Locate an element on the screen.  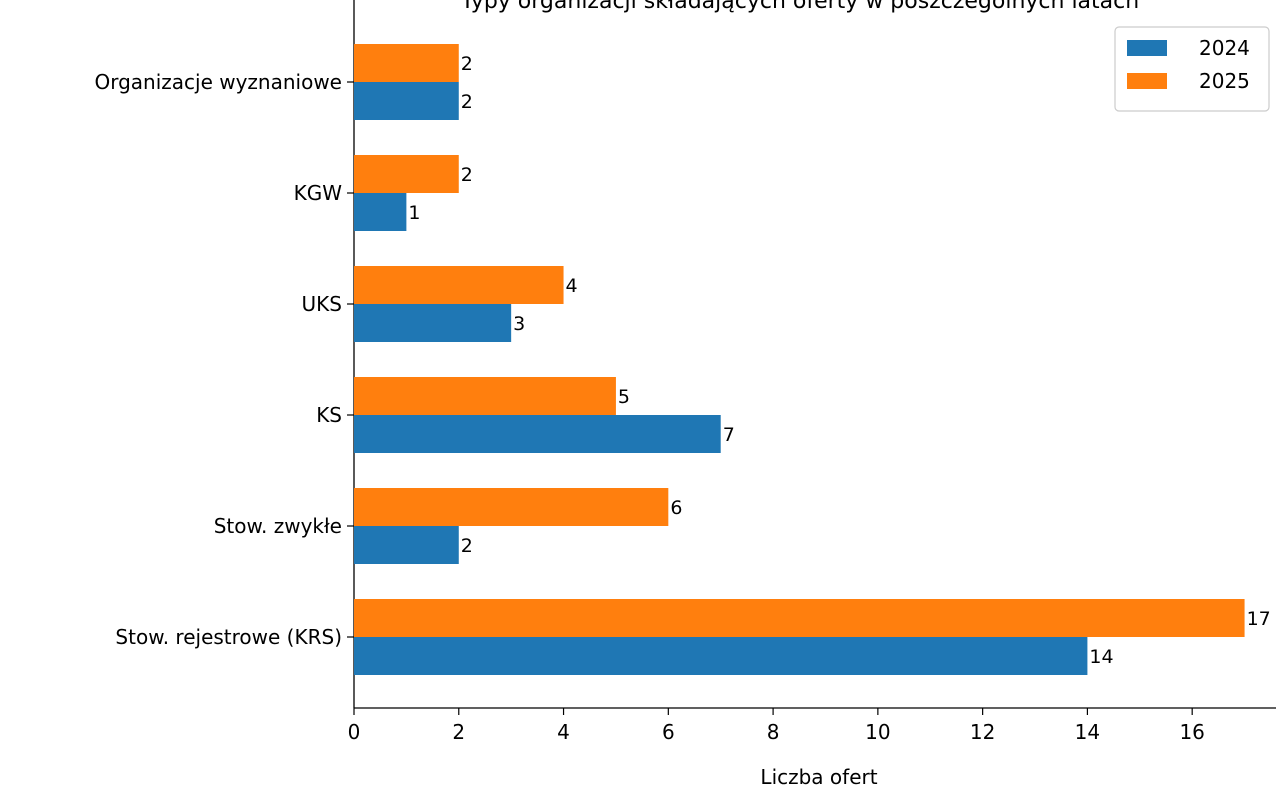
x-axis-title: Liczba ofert is located at coordinates (818, 776).